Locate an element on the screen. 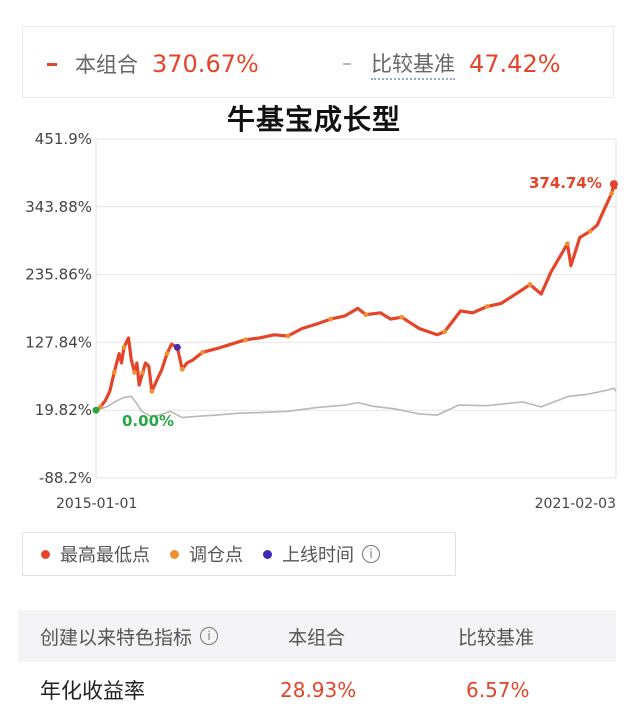  portfolio-value: 370.67% is located at coordinates (205, 64).